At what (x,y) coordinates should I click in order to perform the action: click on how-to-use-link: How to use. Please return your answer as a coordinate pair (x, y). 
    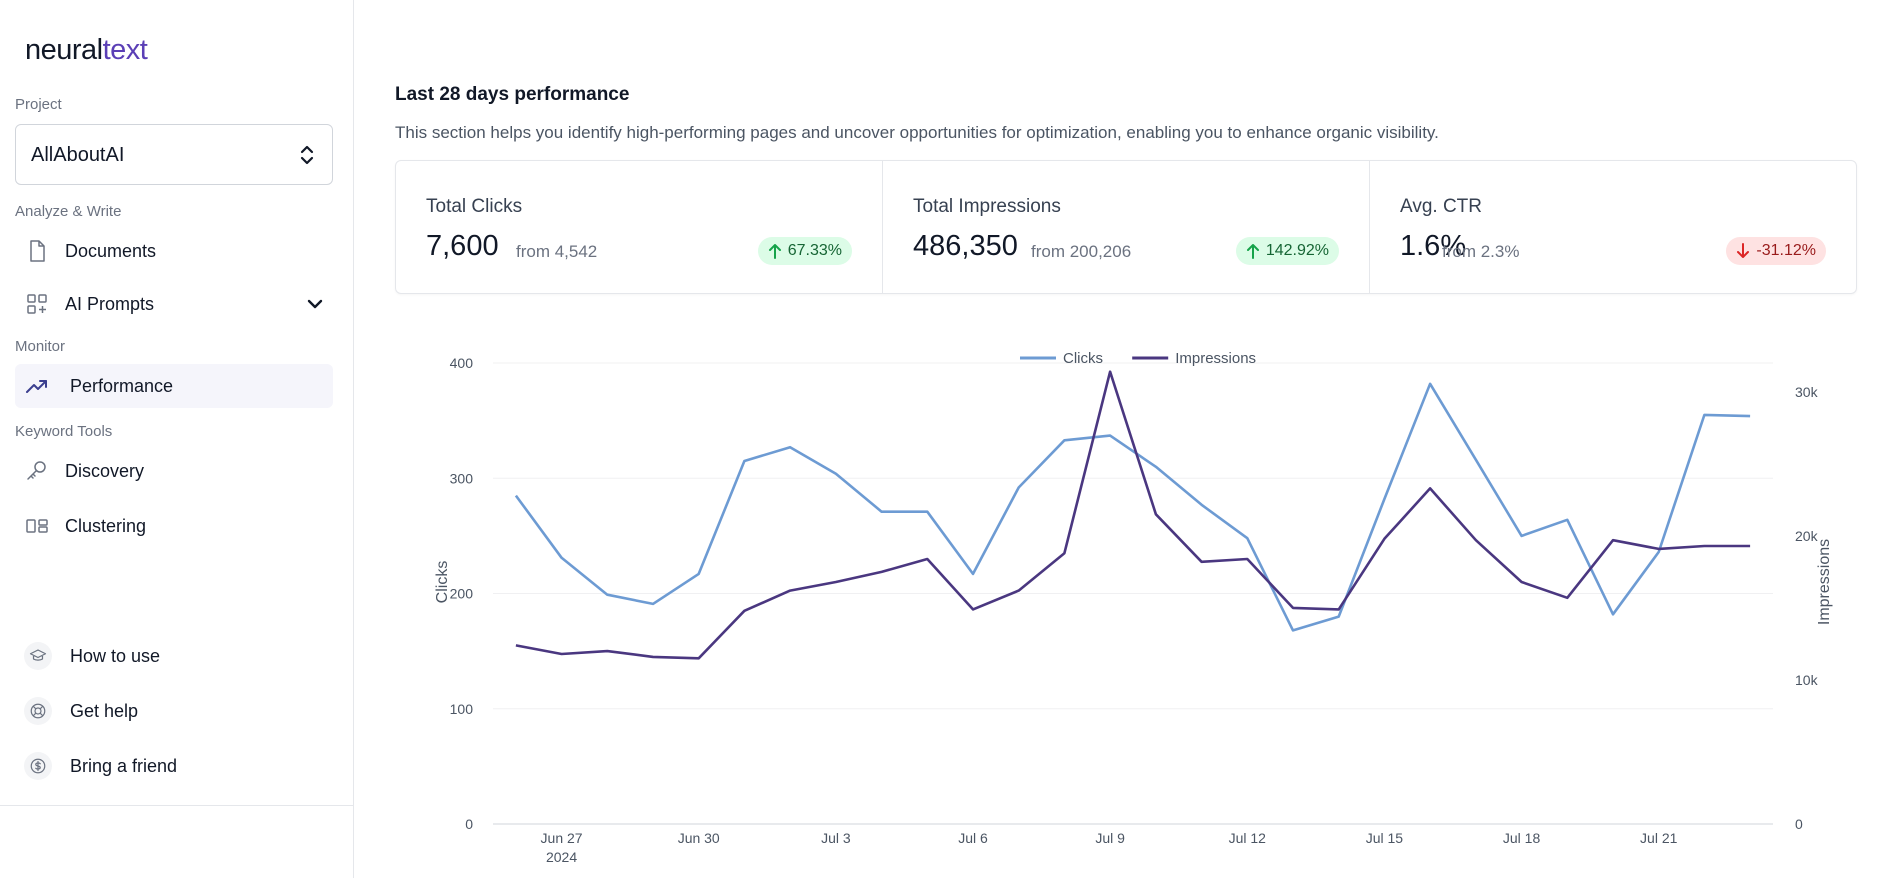
    Looking at the image, I should click on (179, 656).